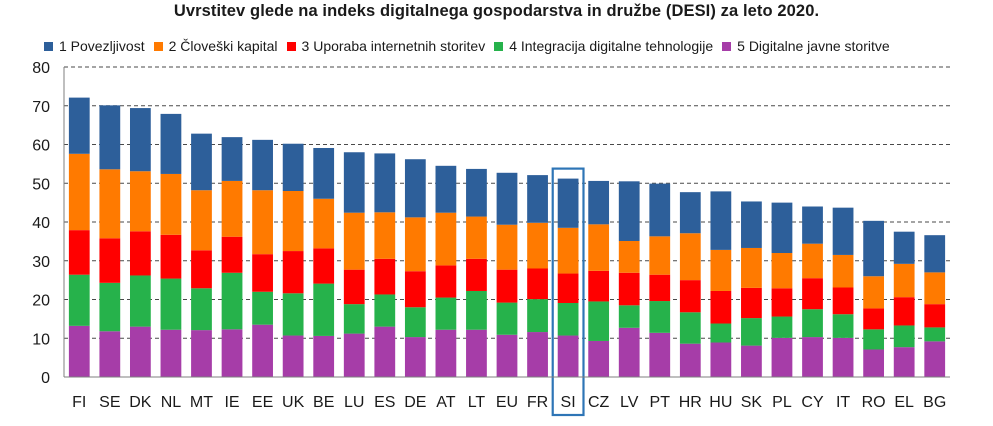 The image size is (993, 426). I want to click on legend-label: 5 Digitalne javne storitve, so click(813, 46).